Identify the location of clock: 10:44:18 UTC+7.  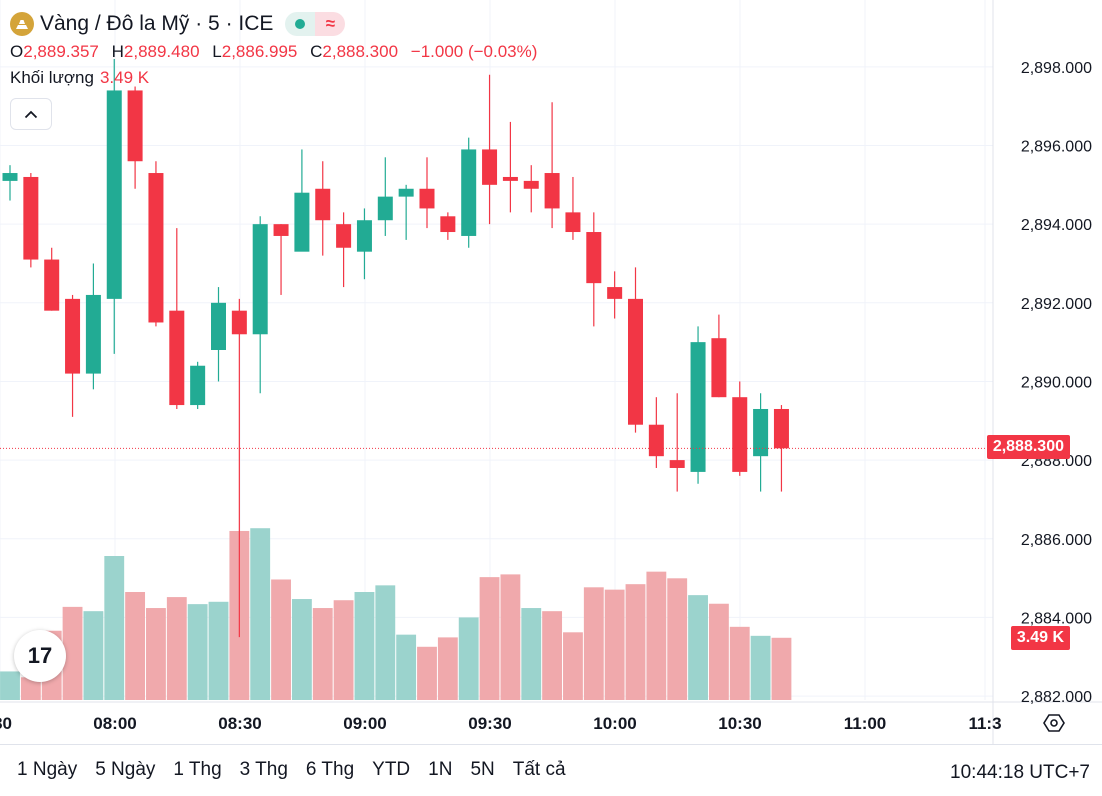
(1020, 772).